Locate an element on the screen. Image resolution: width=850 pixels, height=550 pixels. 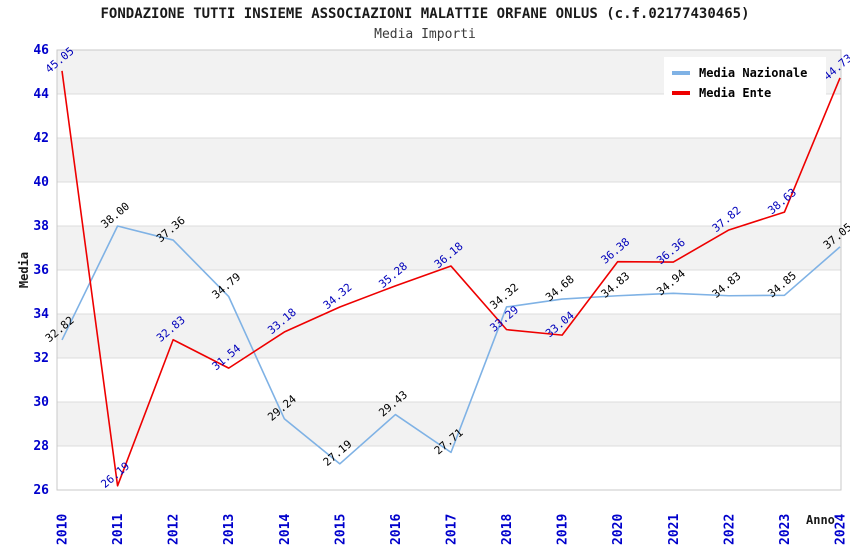
x-tick-text: 2016 is located at coordinates (396, 529).